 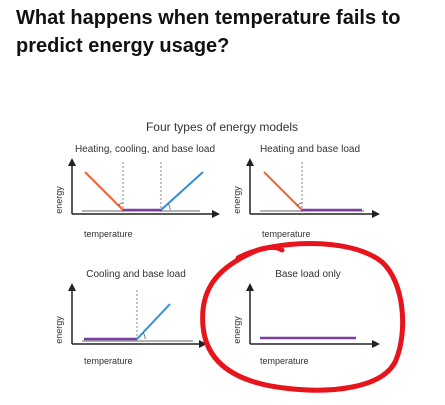 What do you see at coordinates (145, 149) in the screenshot?
I see `panel-title: Heating, cooling, and base load` at bounding box center [145, 149].